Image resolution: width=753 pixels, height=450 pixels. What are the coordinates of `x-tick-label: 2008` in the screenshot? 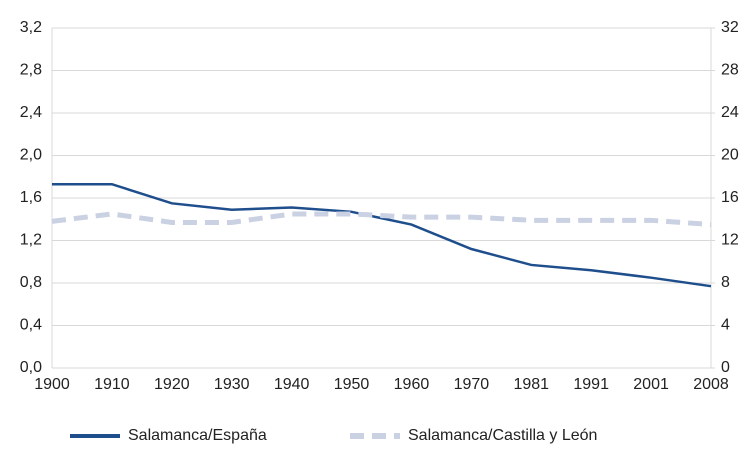 It's located at (711, 384).